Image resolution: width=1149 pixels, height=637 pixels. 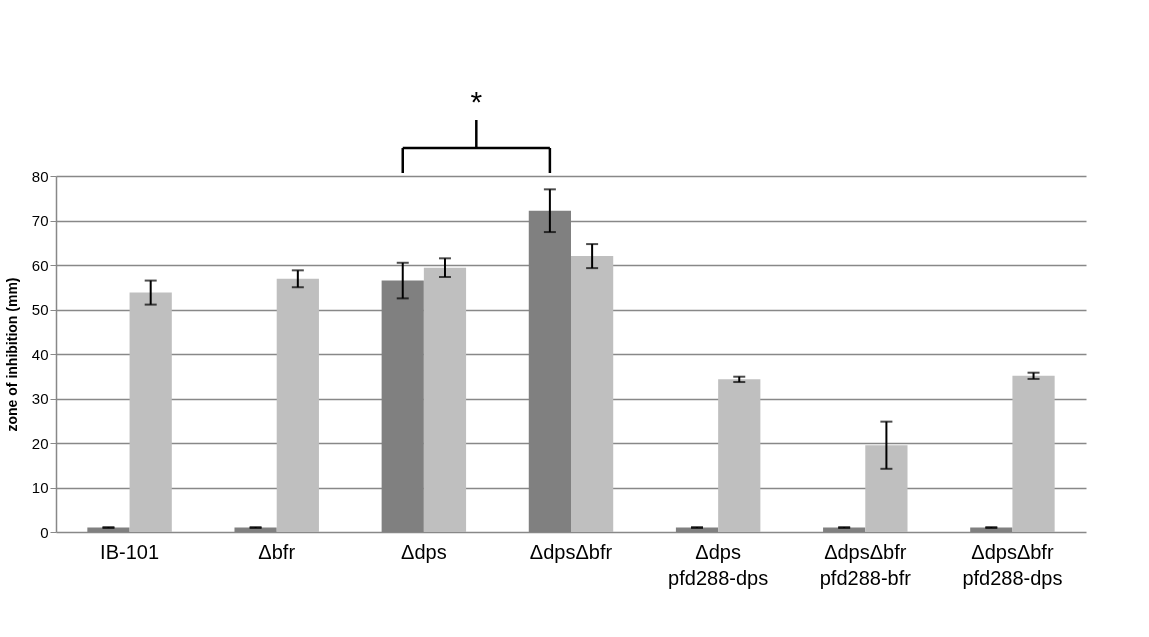 I want to click on y-tick-label: 80, so click(x=40, y=176).